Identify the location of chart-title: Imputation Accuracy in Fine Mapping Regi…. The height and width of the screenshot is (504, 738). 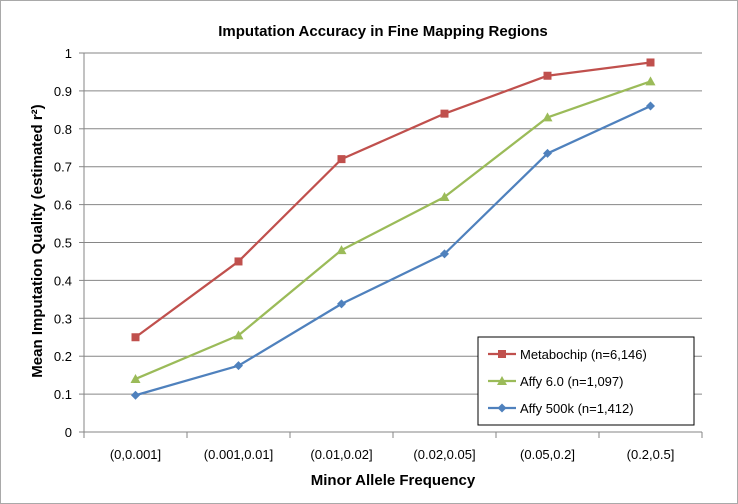
(382, 31).